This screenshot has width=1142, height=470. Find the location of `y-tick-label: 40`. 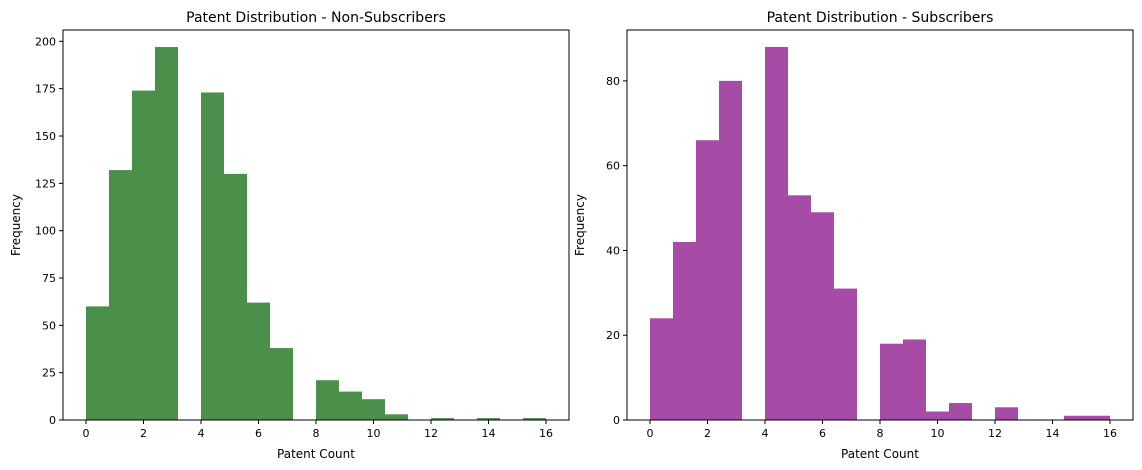

y-tick-label: 40 is located at coordinates (613, 250).